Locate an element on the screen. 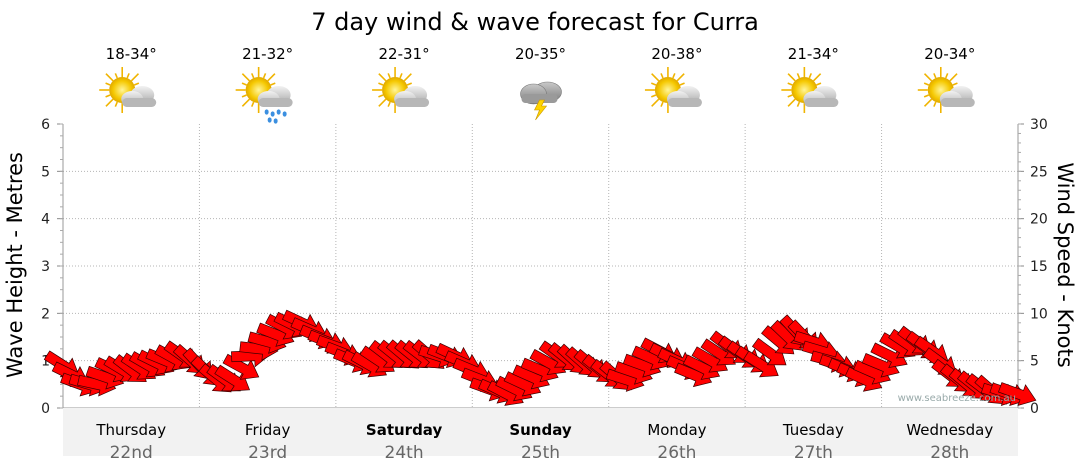  right-tick-label: 15 is located at coordinates (1039, 267).